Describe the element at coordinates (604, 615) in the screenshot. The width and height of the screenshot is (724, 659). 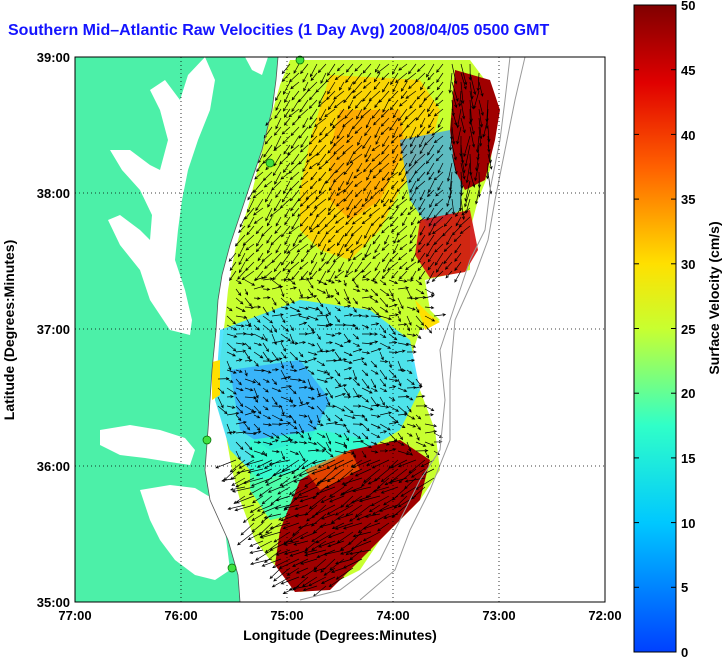
I see `lon-tick: 72:00` at that location.